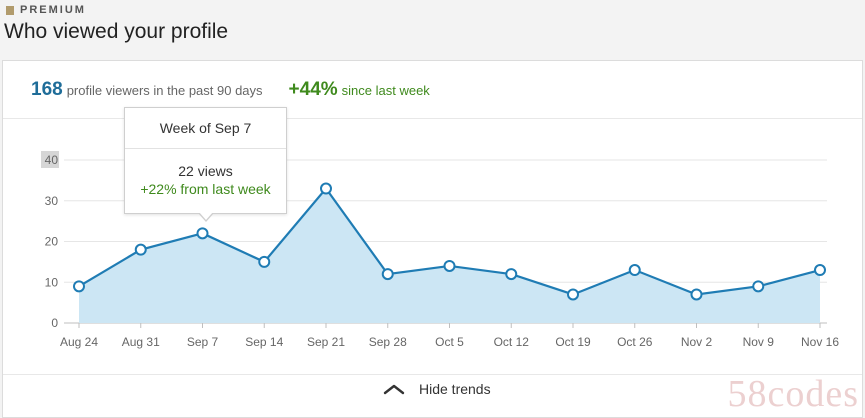 This screenshot has width=865, height=418. I want to click on x-tick-label: Aug 24, so click(79, 342).